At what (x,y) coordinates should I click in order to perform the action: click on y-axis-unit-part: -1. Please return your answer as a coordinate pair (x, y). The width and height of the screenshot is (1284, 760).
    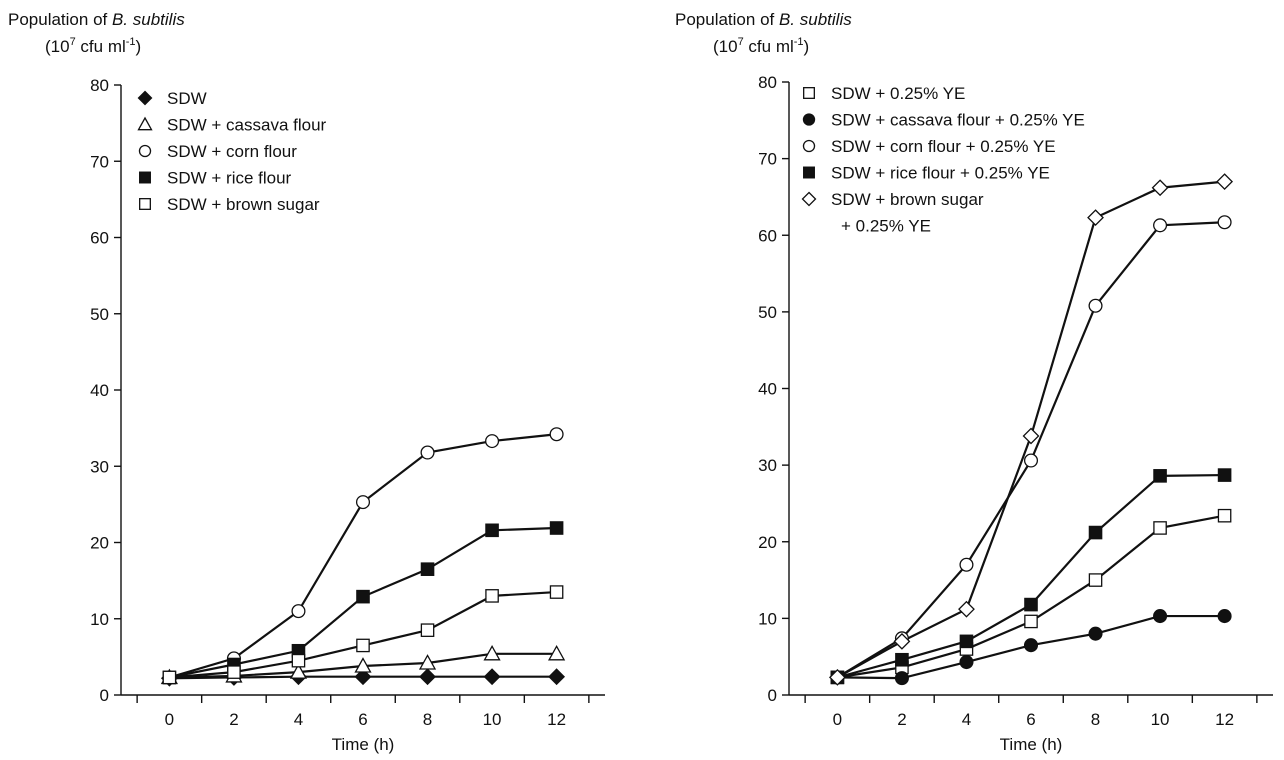
    Looking at the image, I should click on (131, 42).